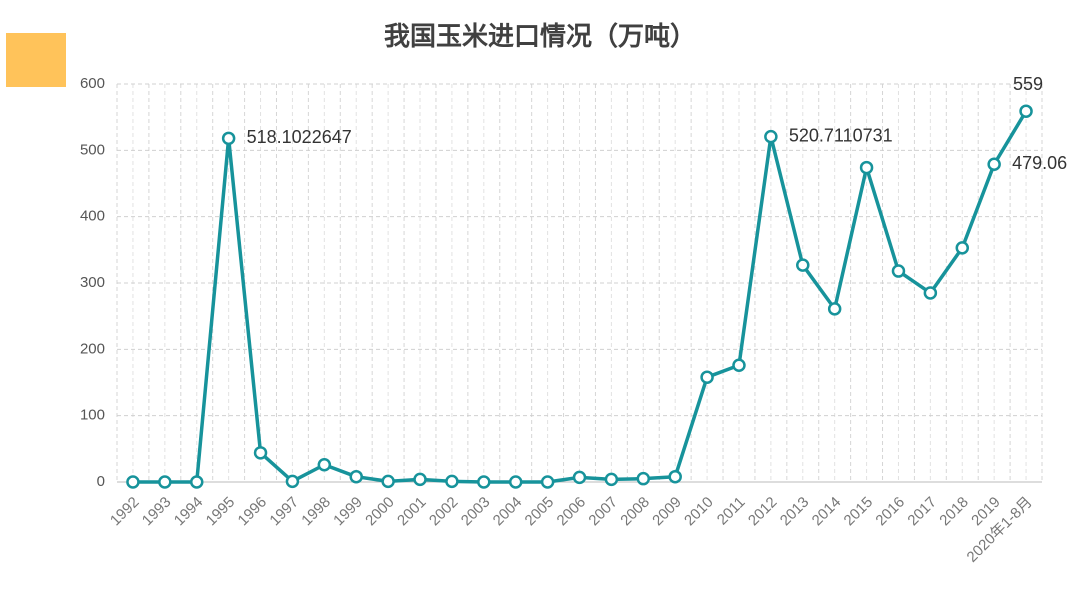 This screenshot has height=601, width=1080. Describe the element at coordinates (603, 512) in the screenshot. I see `x-tick-label: 2007` at that location.